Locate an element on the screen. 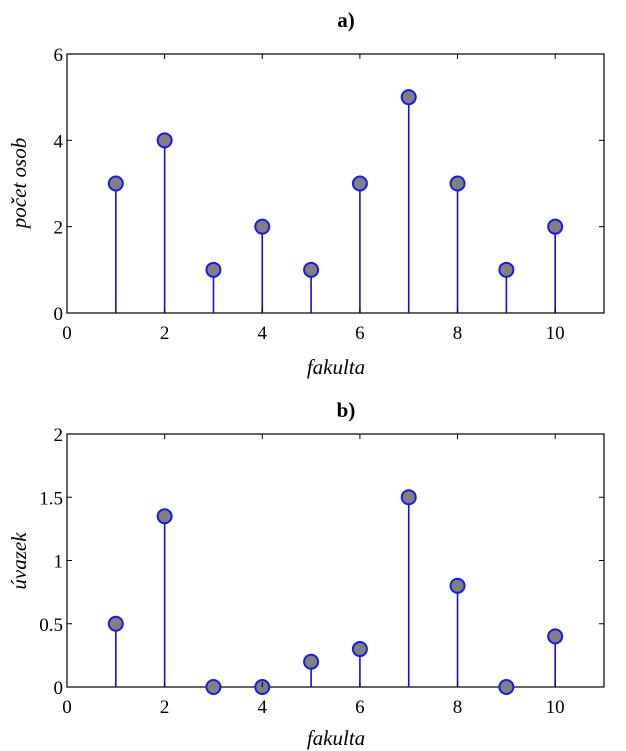 This screenshot has width=626, height=751. y-tick-label: 6 is located at coordinates (59, 55).